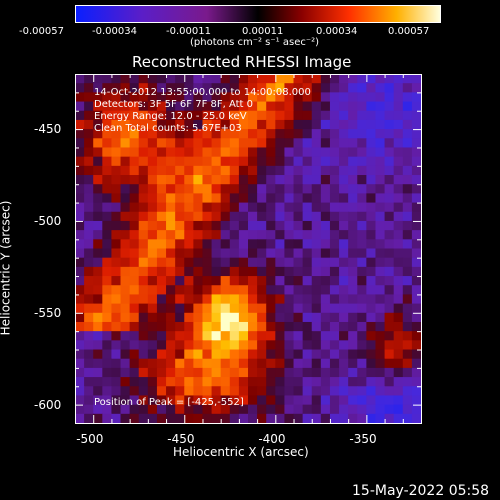 The height and width of the screenshot is (500, 500). What do you see at coordinates (241, 452) in the screenshot?
I see `x-axis-label: Heliocentric X (arcsec)` at bounding box center [241, 452].